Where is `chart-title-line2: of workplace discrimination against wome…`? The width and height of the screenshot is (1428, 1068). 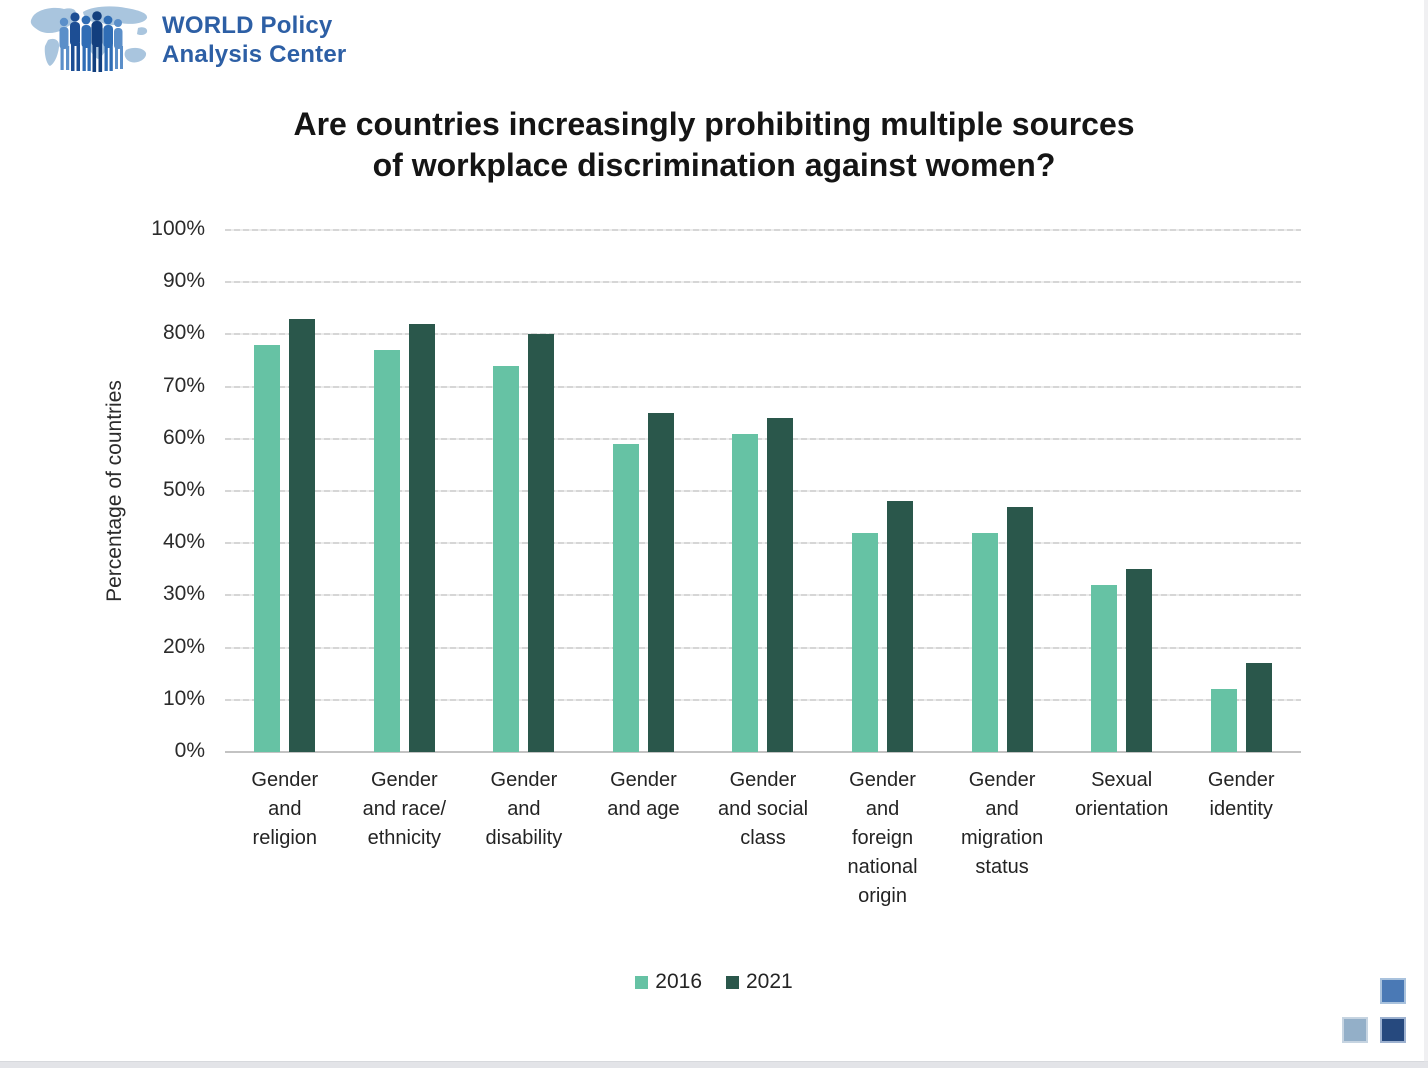 chart-title-line2: of workplace discrimination against wome… is located at coordinates (714, 165).